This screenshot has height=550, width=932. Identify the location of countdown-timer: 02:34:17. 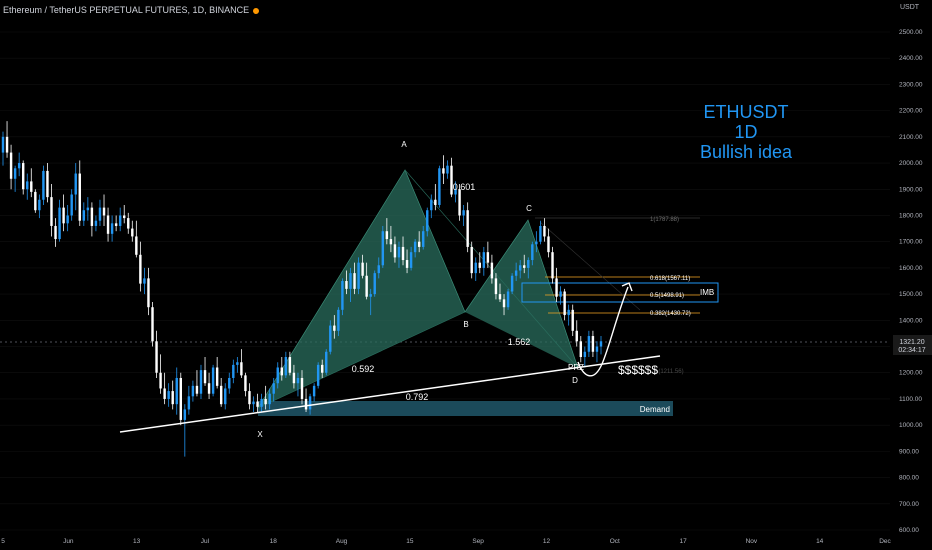
(911, 350).